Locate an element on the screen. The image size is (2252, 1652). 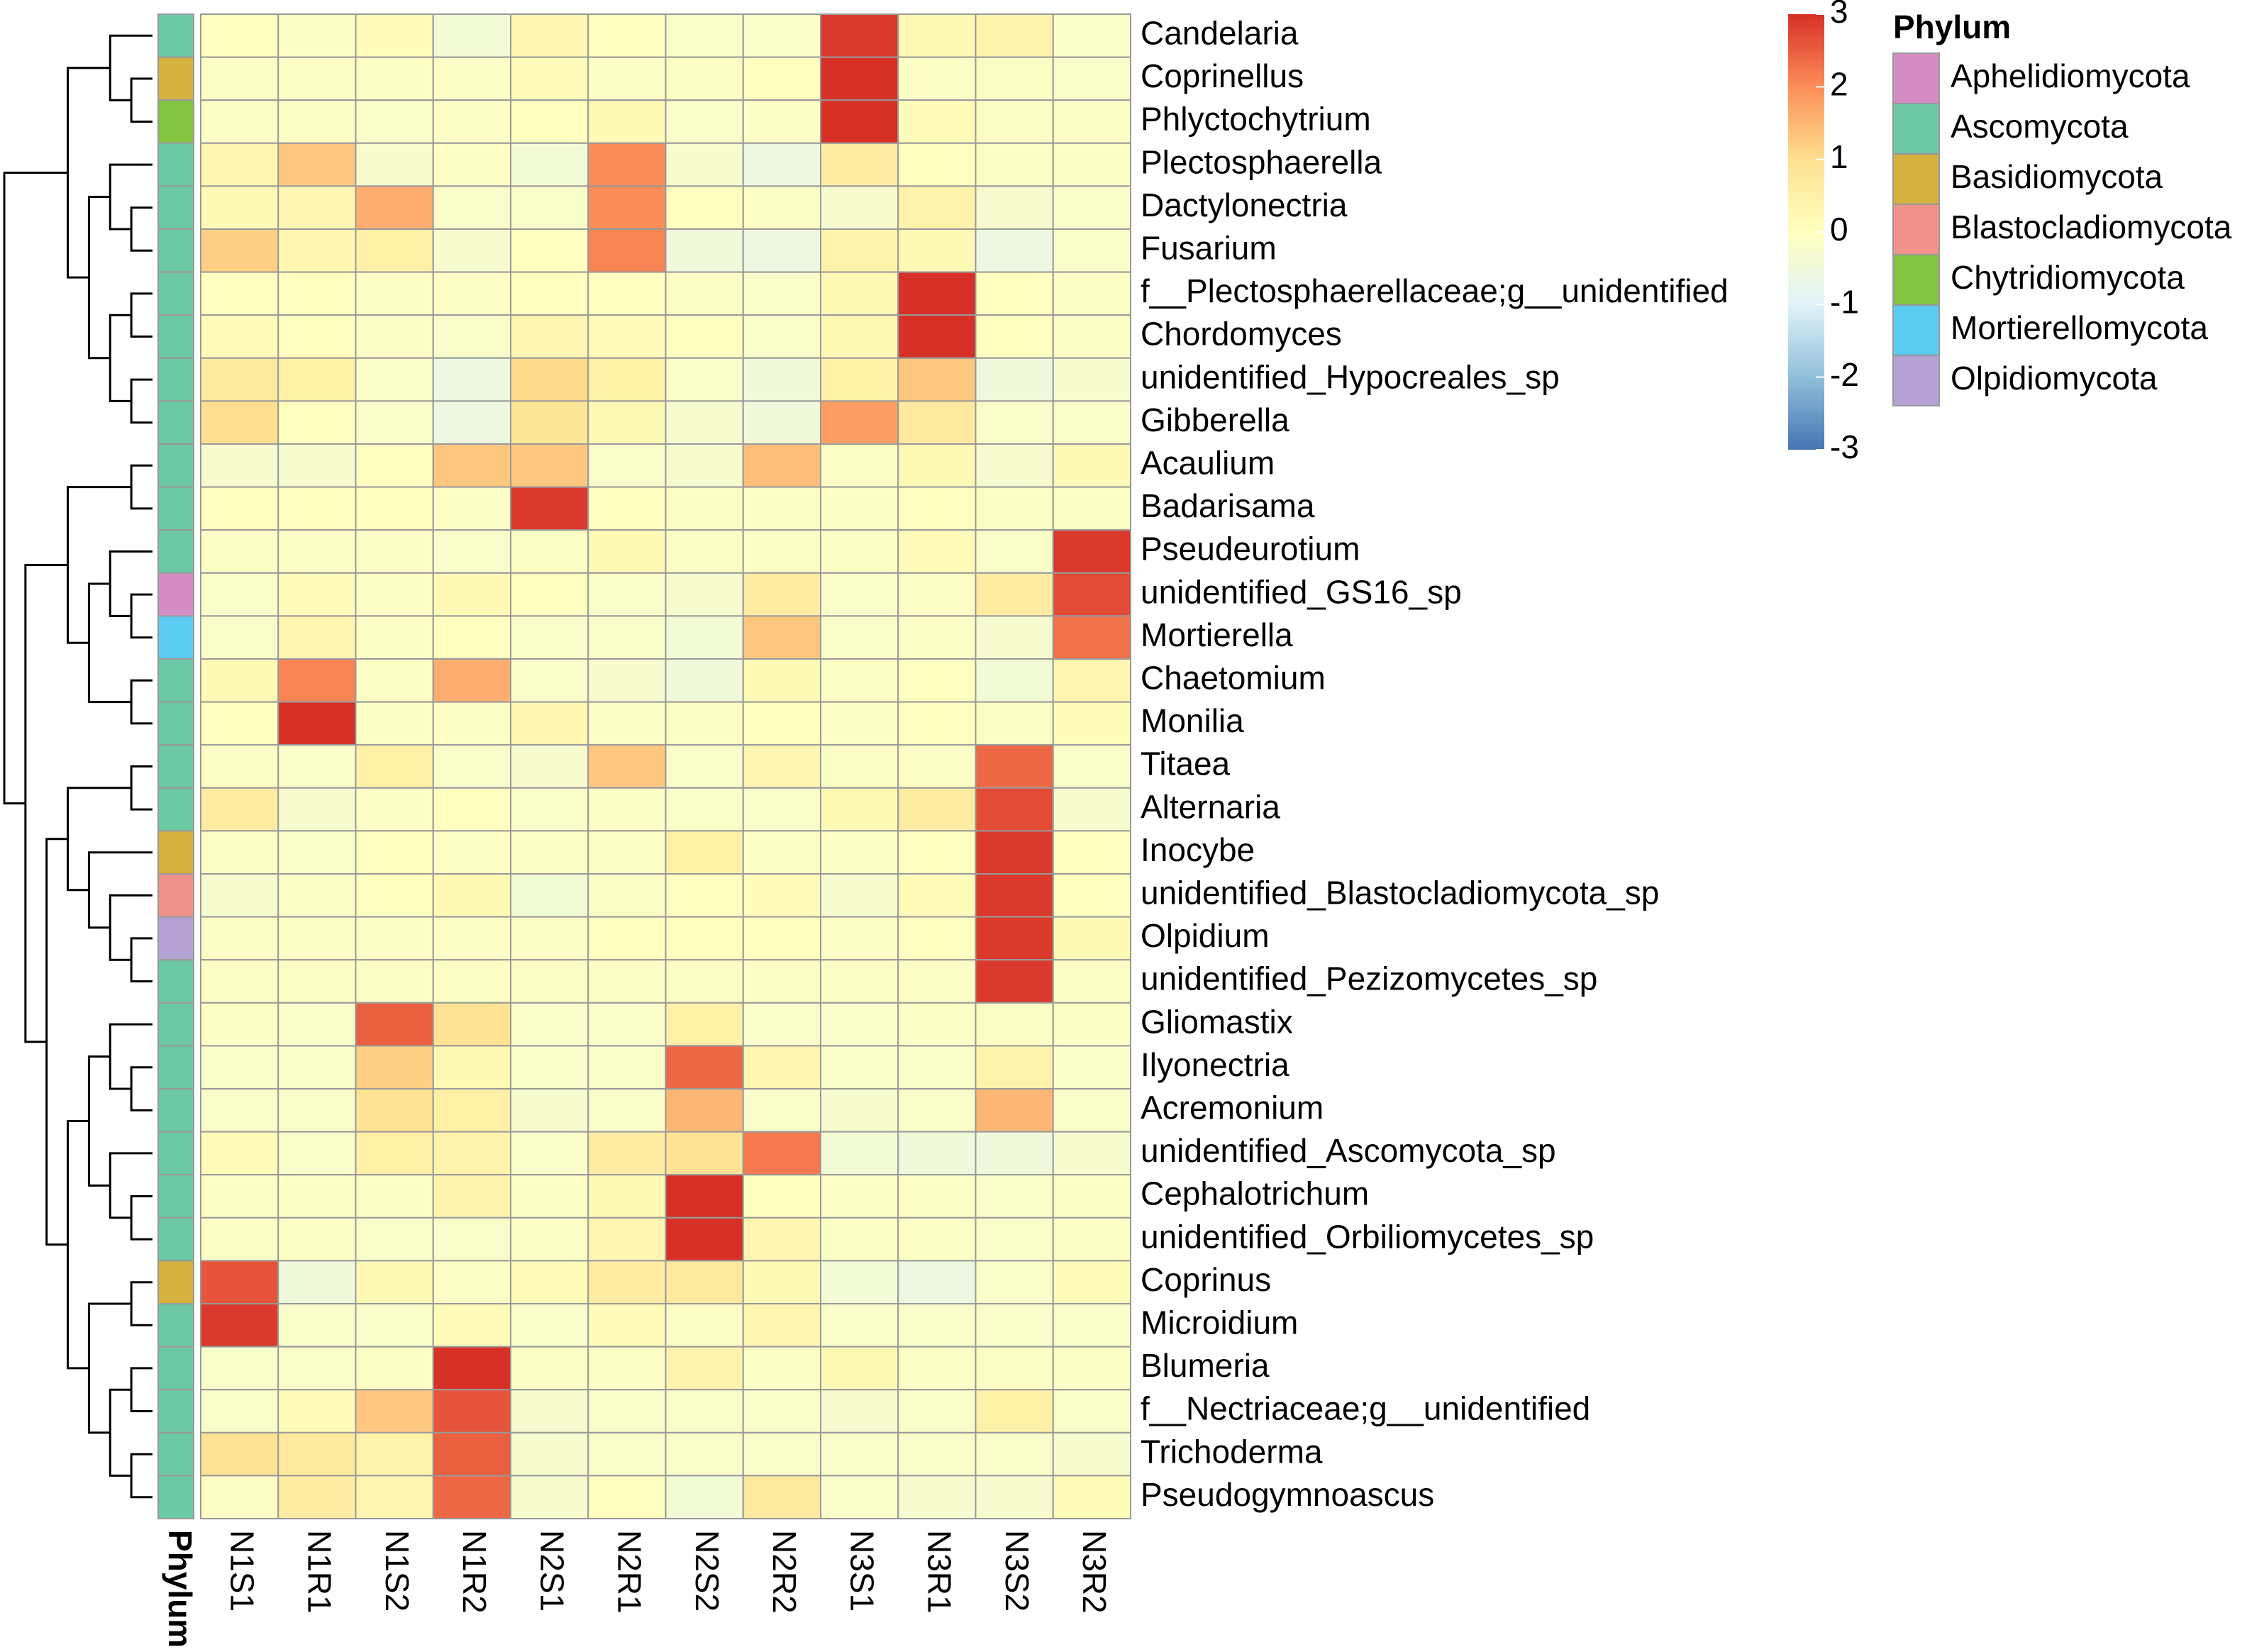
legend-label: Mortierellomycota is located at coordinates (2079, 327).